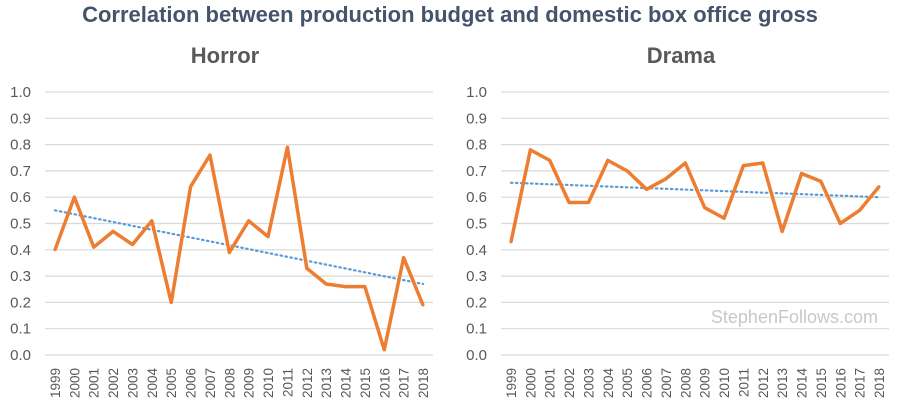  What do you see at coordinates (608, 383) in the screenshot?
I see `x-tick-label: 2004` at bounding box center [608, 383].